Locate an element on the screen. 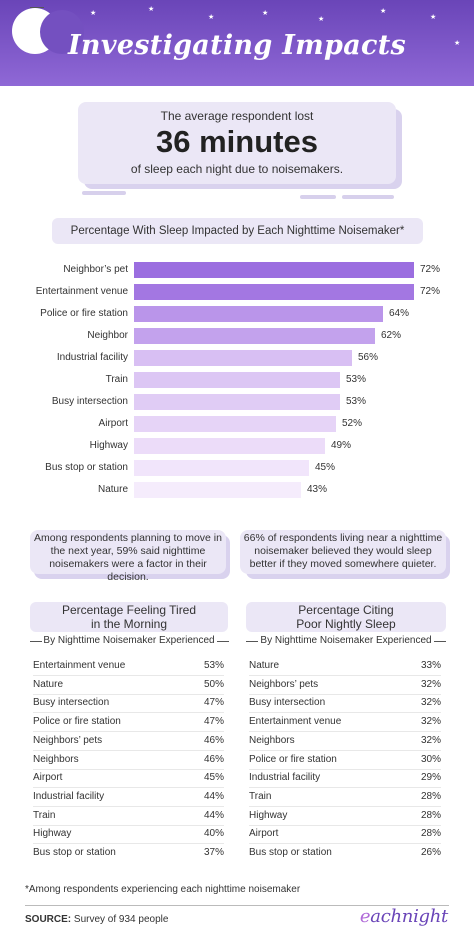 The height and width of the screenshot is (935, 474). table-row-name: Airport is located at coordinates (48, 777).